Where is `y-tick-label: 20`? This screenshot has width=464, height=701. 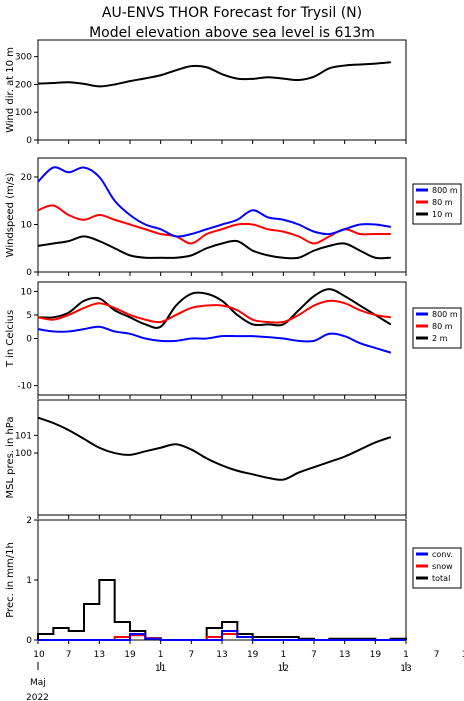
y-tick-label: 20 is located at coordinates (27, 178).